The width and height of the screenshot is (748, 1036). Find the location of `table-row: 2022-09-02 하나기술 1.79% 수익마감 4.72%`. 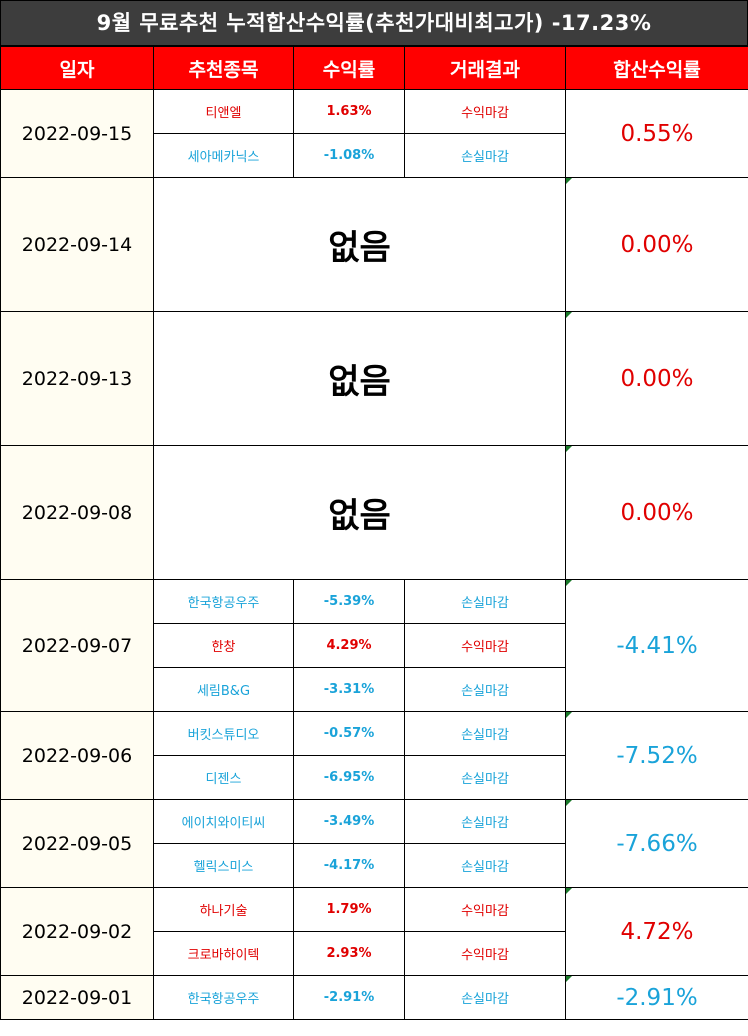

table-row: 2022-09-02 하나기술 1.79% 수익마감 4.72% is located at coordinates (374, 931).